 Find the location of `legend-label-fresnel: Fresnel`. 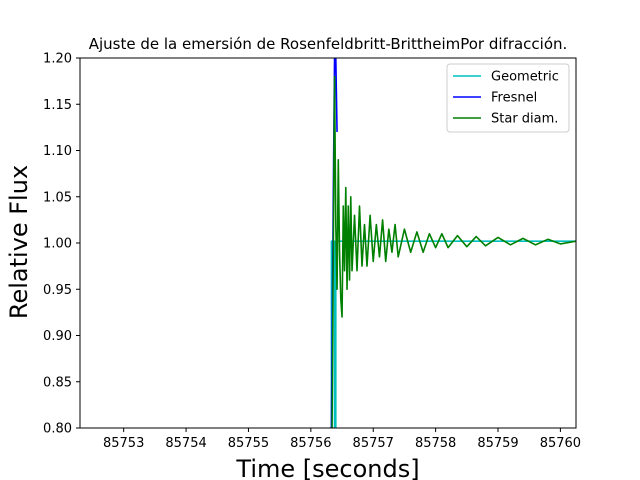

legend-label-fresnel: Fresnel is located at coordinates (514, 98).